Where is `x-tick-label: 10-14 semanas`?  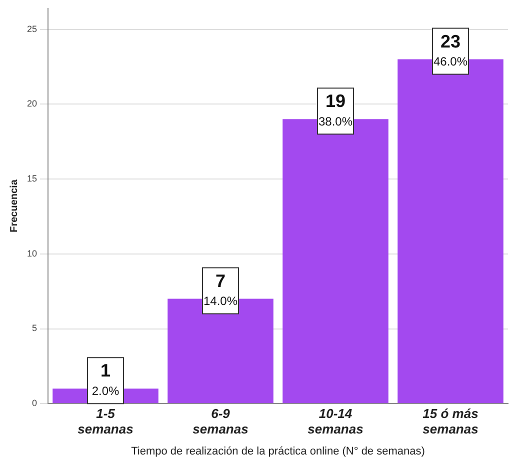
x-tick-label: 10-14 semanas is located at coordinates (336, 421).